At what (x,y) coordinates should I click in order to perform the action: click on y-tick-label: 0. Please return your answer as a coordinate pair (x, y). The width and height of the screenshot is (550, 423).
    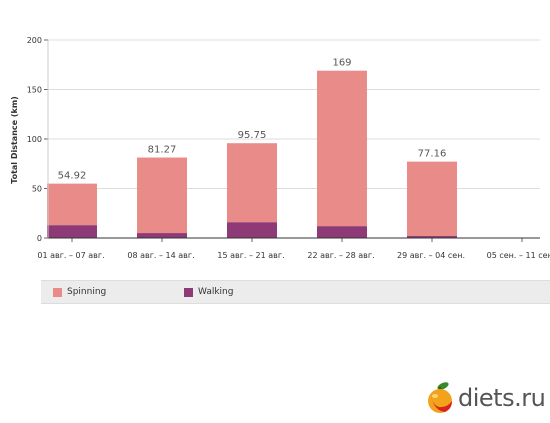
    Looking at the image, I should click on (39, 238).